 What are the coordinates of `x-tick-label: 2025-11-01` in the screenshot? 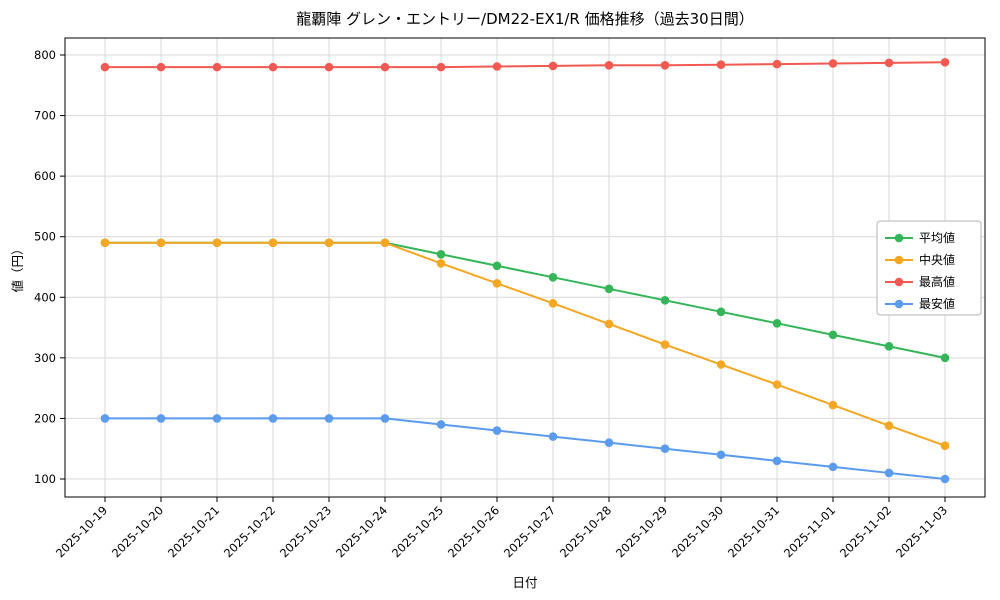 It's located at (809, 531).